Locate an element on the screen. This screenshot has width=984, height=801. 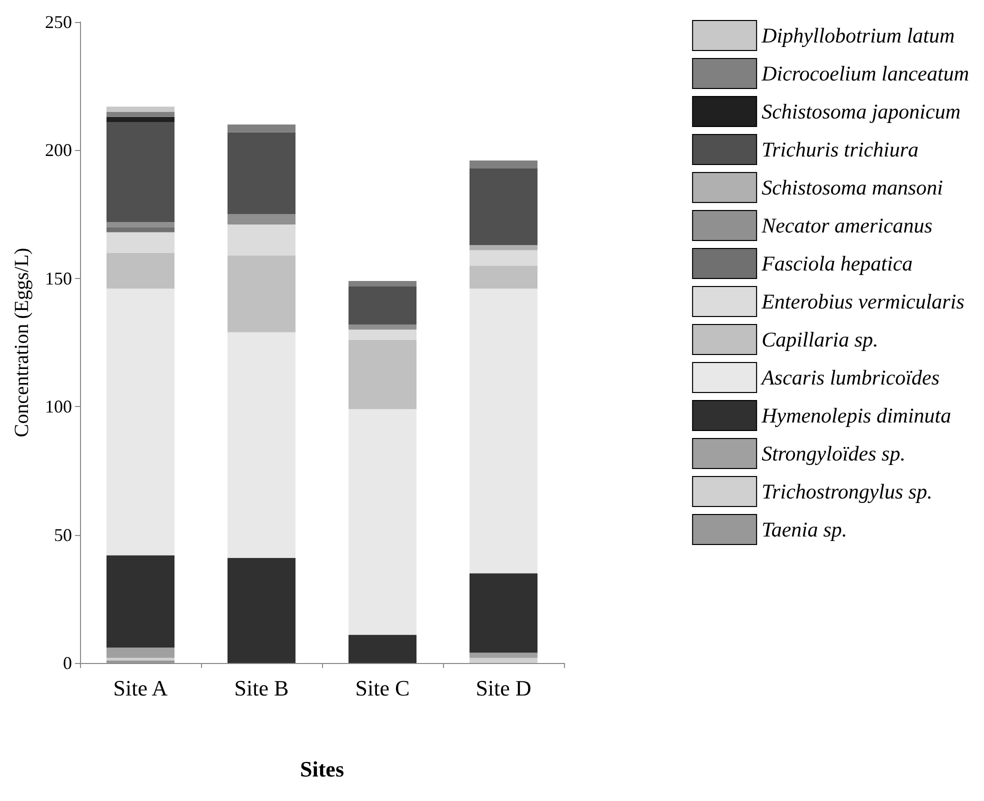
legend-label: Schistosoma mansoni is located at coordinates (853, 188).